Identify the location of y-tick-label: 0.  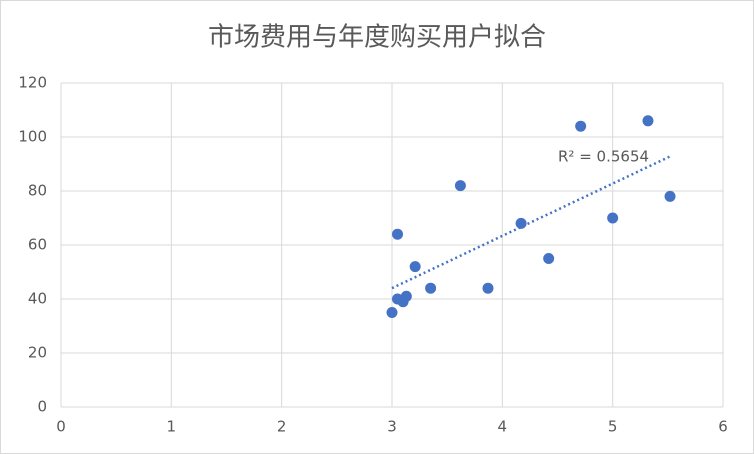
(42, 407).